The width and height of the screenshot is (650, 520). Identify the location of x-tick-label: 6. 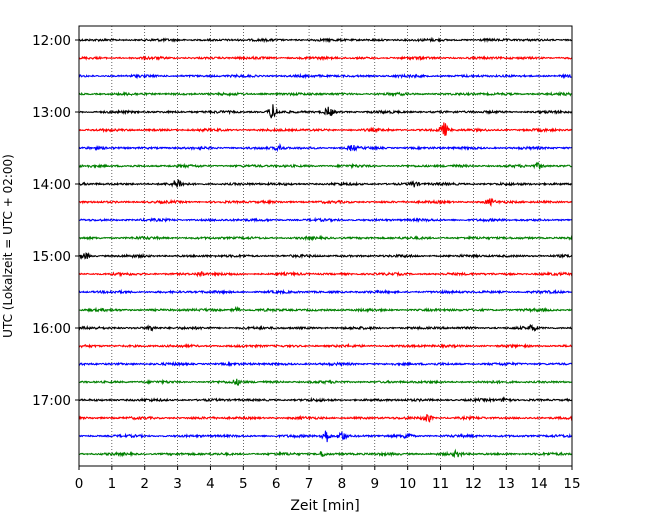
(276, 484).